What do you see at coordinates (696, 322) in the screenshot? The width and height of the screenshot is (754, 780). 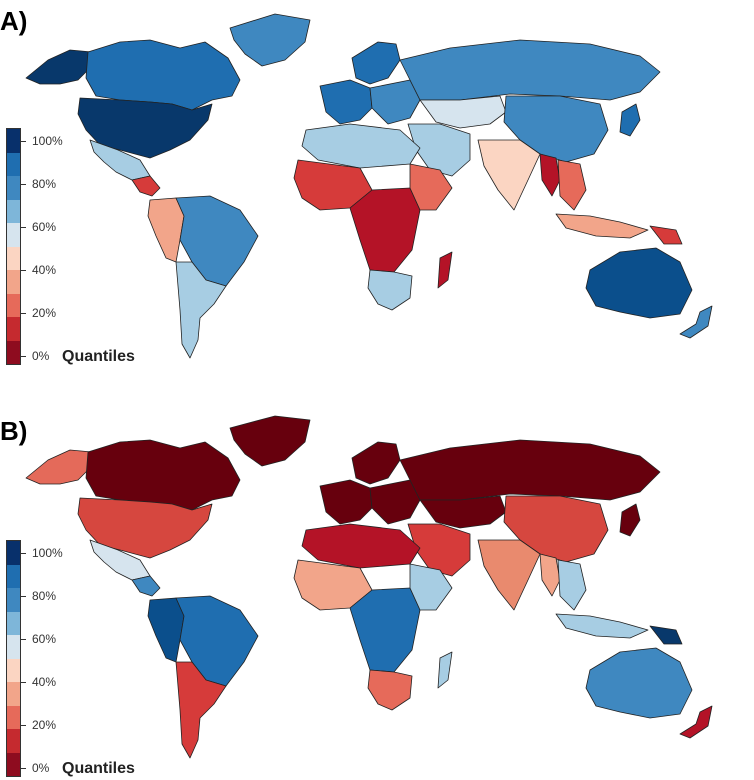 I see `map-region-new-zealand` at bounding box center [696, 322].